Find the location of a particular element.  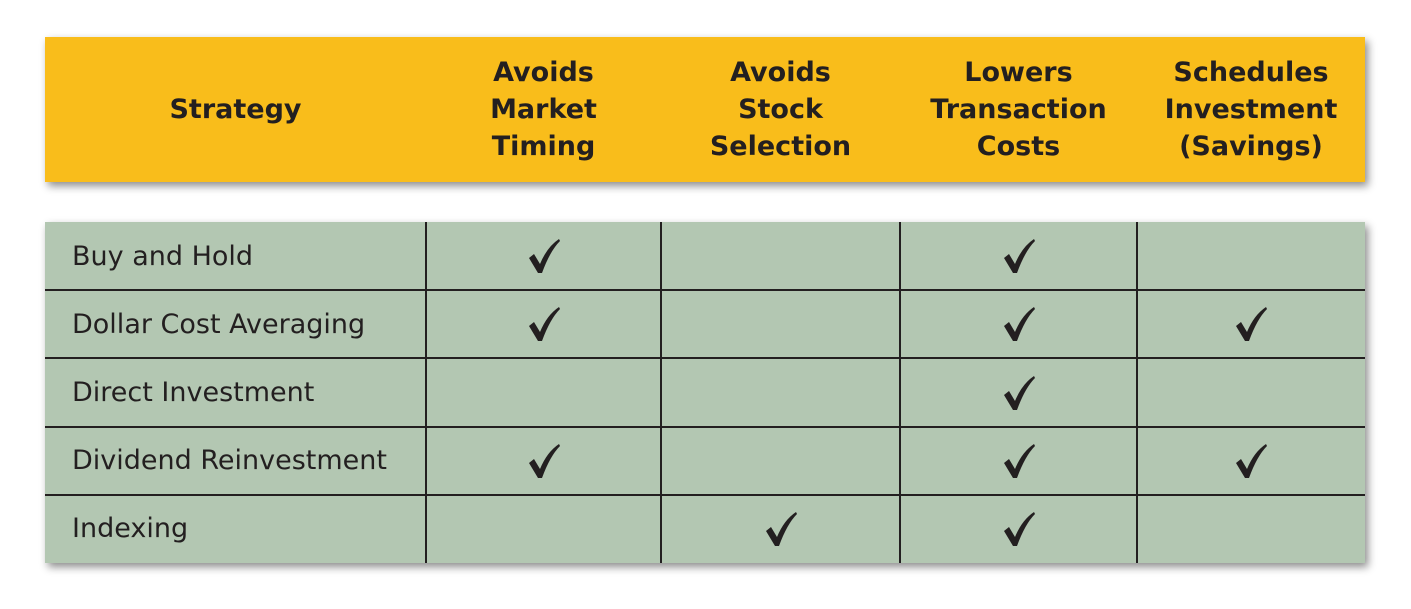

header-cell: Lowers Transaction Costs is located at coordinates (1018, 109).